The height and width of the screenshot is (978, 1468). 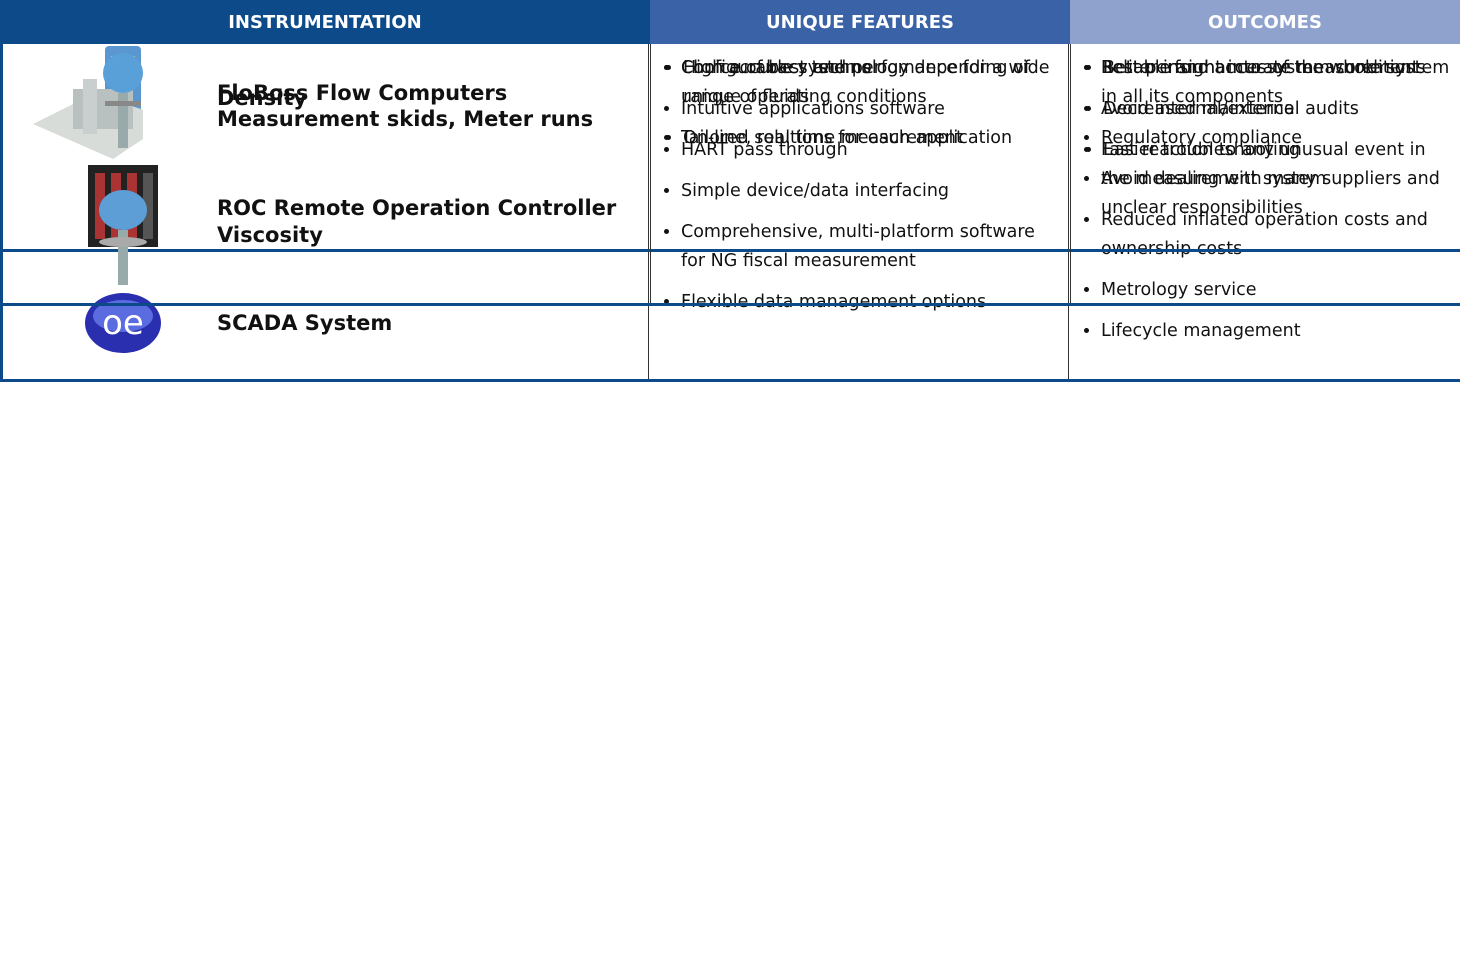 I want to click on product-name: Density, so click(x=262, y=98).